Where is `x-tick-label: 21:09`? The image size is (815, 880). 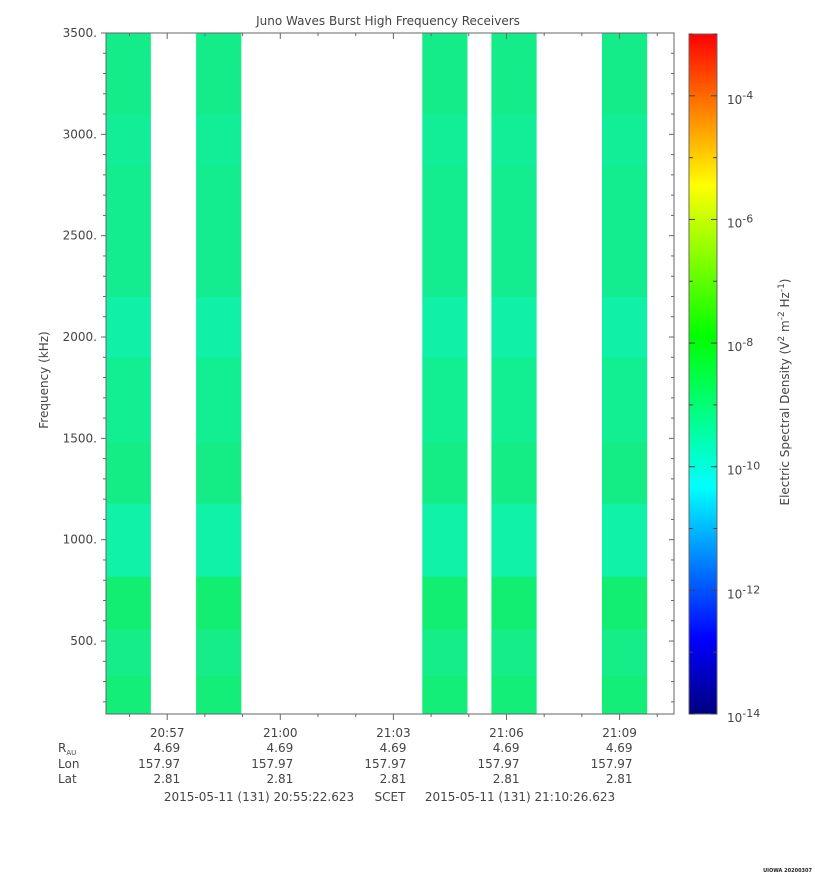
x-tick-label: 21:09 is located at coordinates (619, 733).